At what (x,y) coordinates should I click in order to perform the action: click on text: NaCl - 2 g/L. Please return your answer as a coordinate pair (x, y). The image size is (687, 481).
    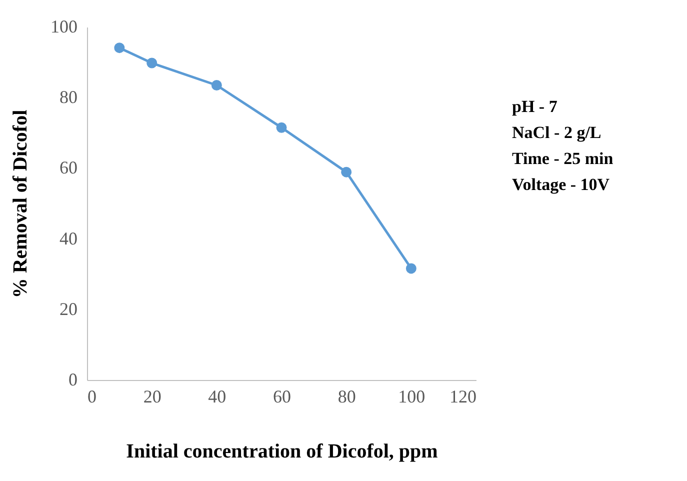
    Looking at the image, I should click on (557, 132).